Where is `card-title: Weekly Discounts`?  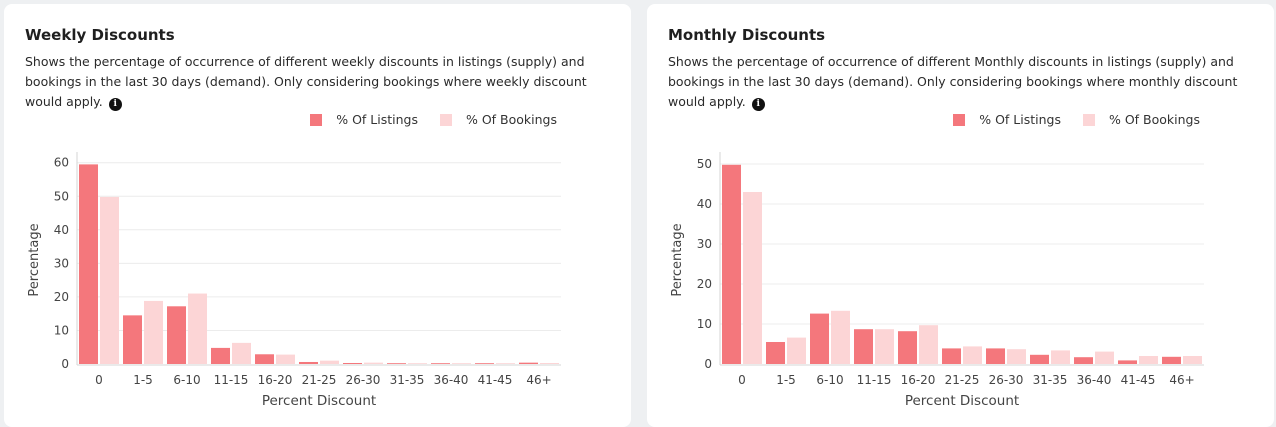
card-title: Weekly Discounts is located at coordinates (100, 35).